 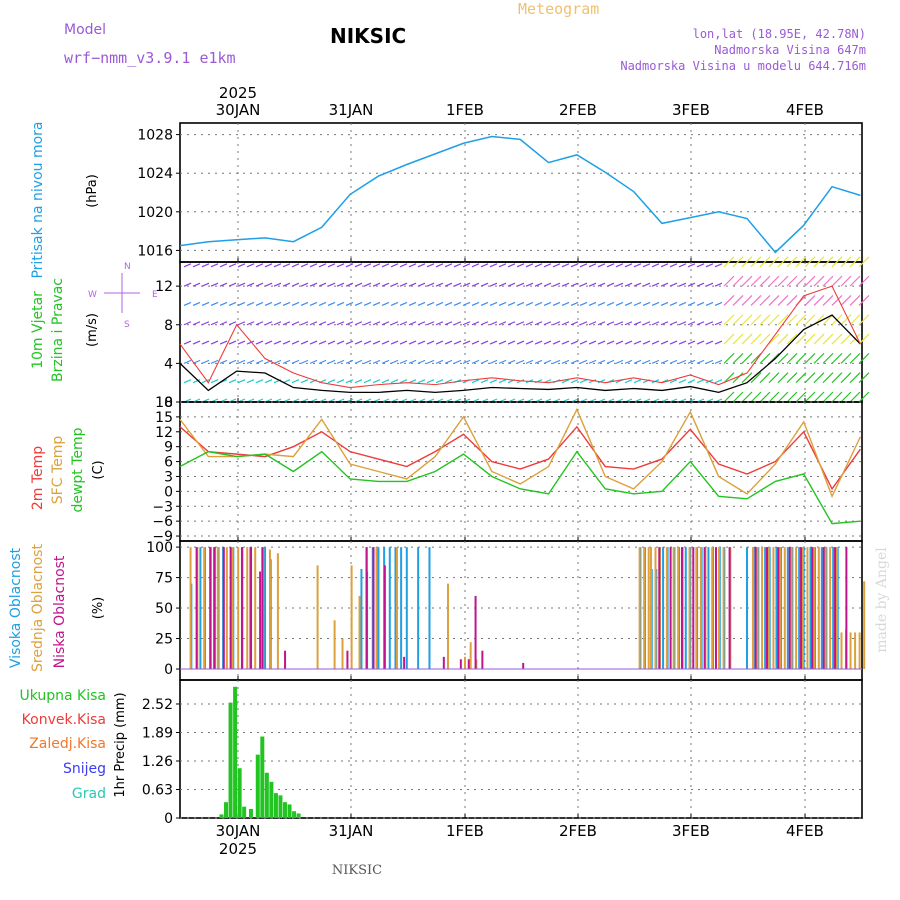 I want to click on bottom-date-labels: 30JAN 31JAN 1FEB 2FEB 3FEB 4FEB, so click(x=520, y=831).